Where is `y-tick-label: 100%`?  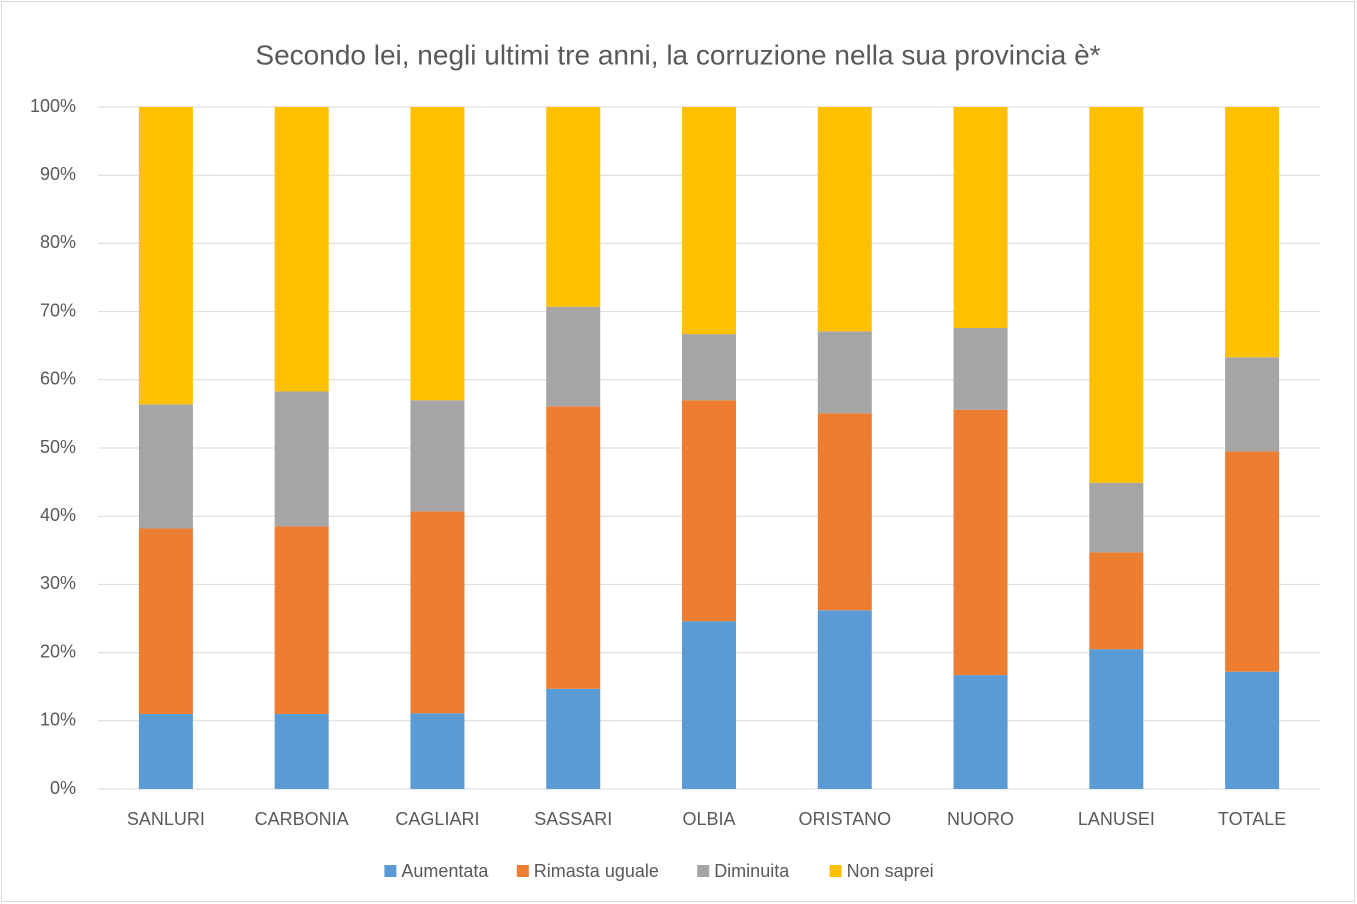
y-tick-label: 100% is located at coordinates (53, 106).